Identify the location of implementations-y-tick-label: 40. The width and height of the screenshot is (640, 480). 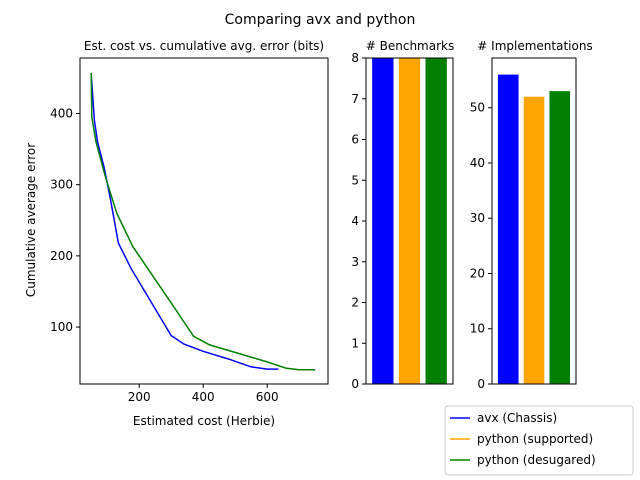
(477, 163).